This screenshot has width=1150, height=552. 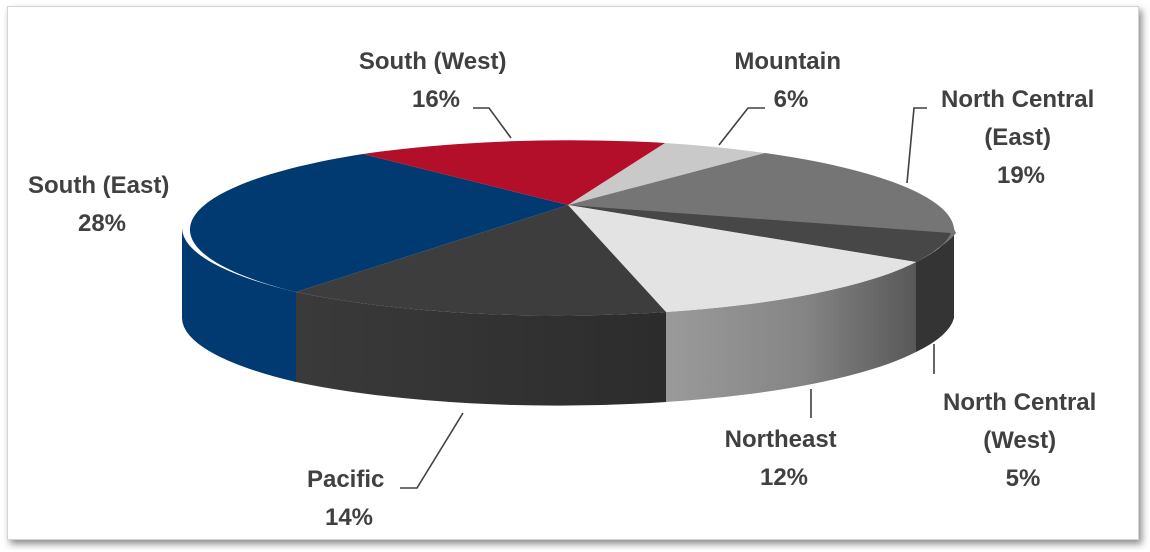 I want to click on label-mountain: Mountain 6%, so click(x=790, y=80).